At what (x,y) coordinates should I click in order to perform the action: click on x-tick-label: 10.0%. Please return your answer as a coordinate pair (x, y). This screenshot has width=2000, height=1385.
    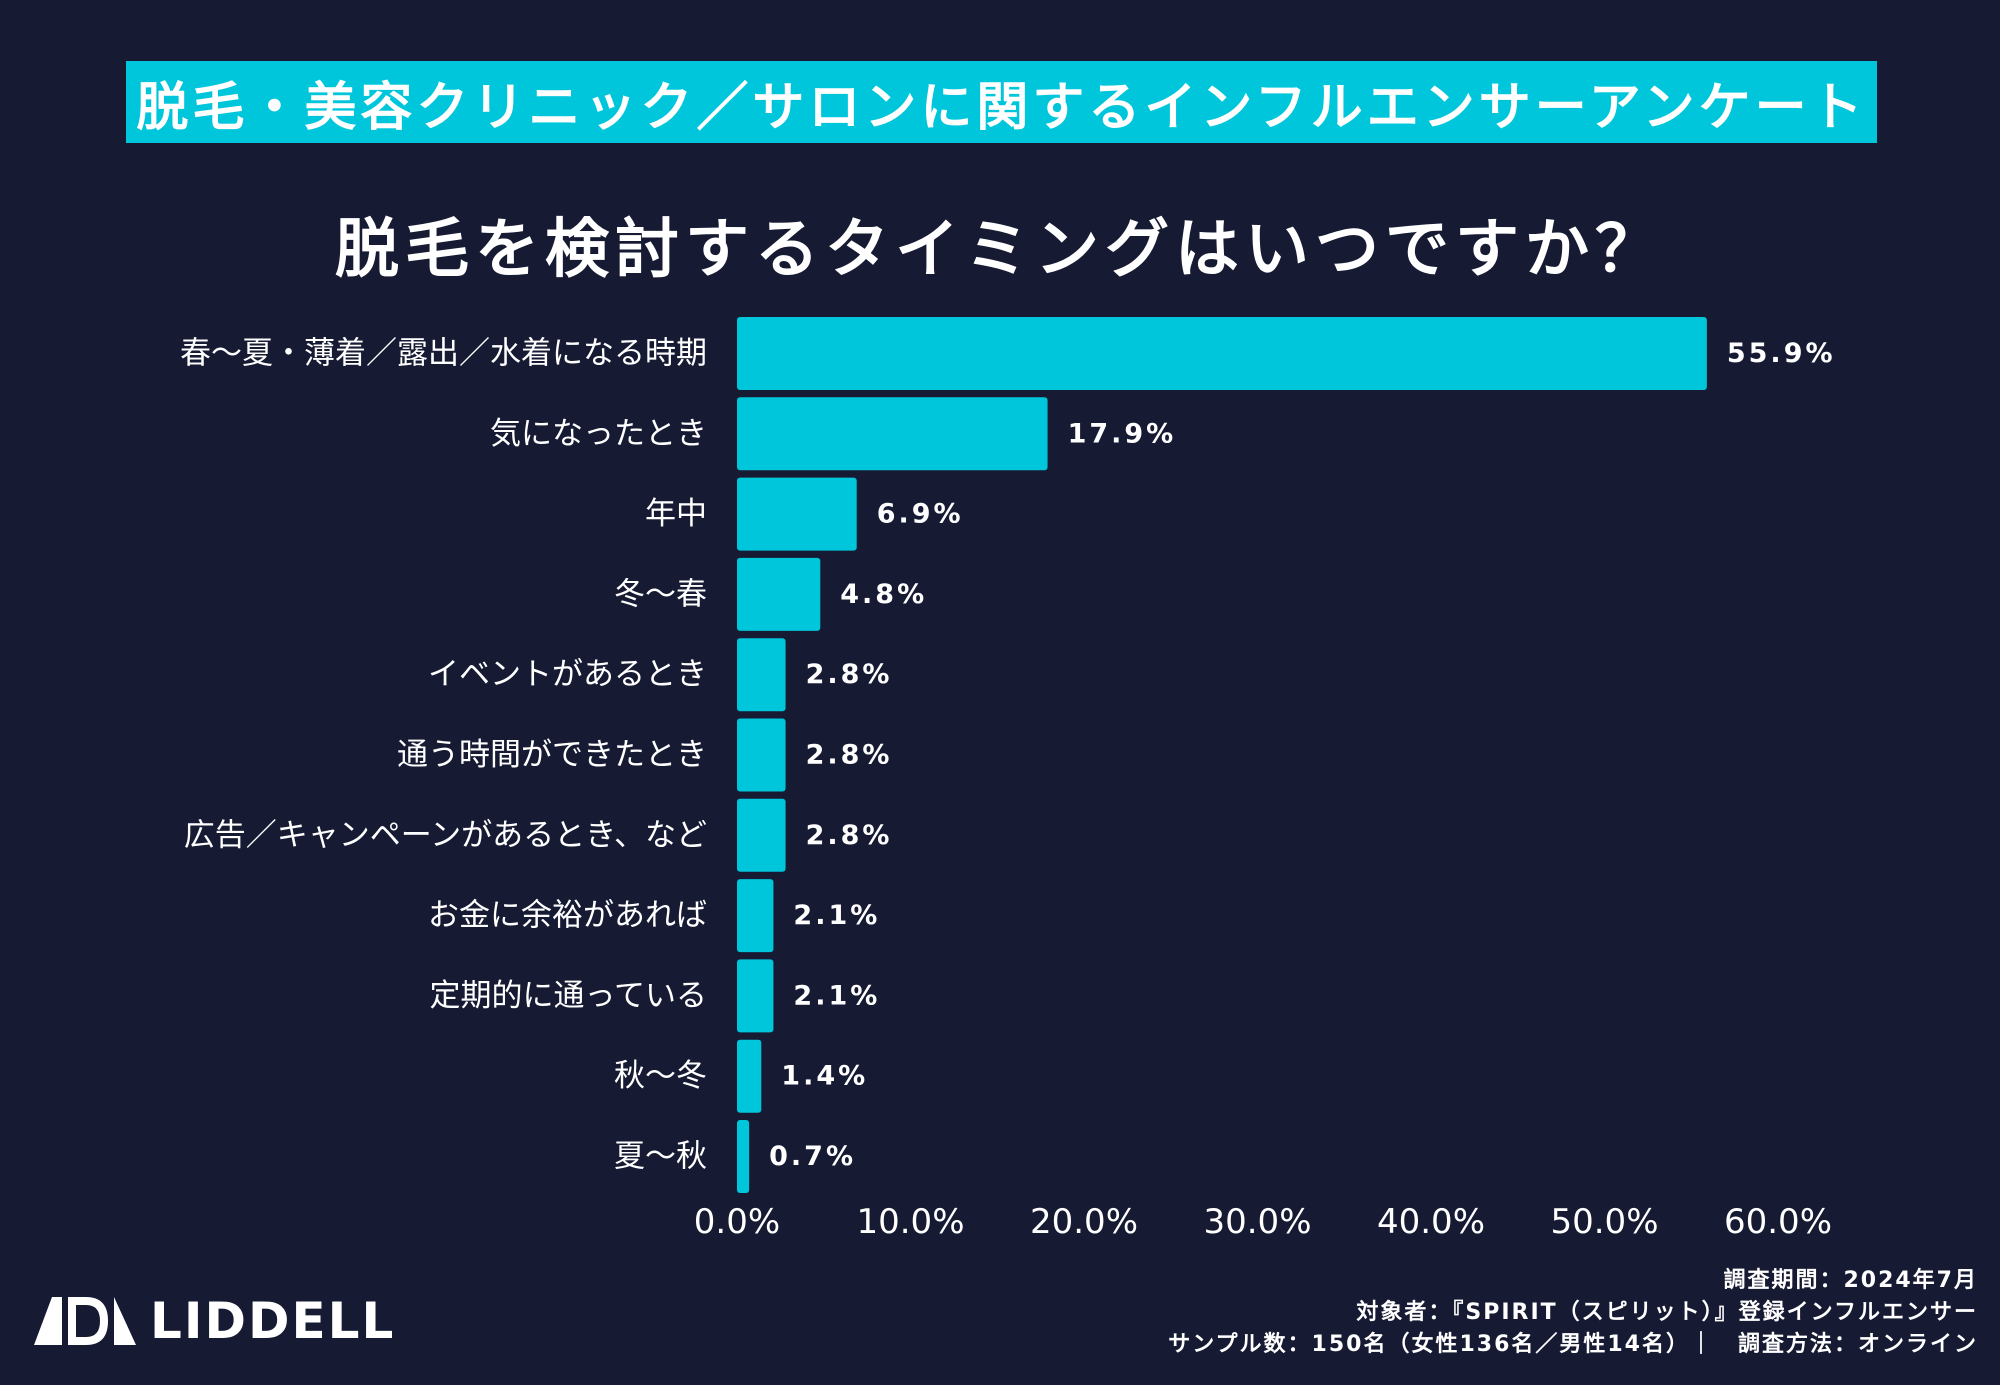
    Looking at the image, I should click on (910, 1222).